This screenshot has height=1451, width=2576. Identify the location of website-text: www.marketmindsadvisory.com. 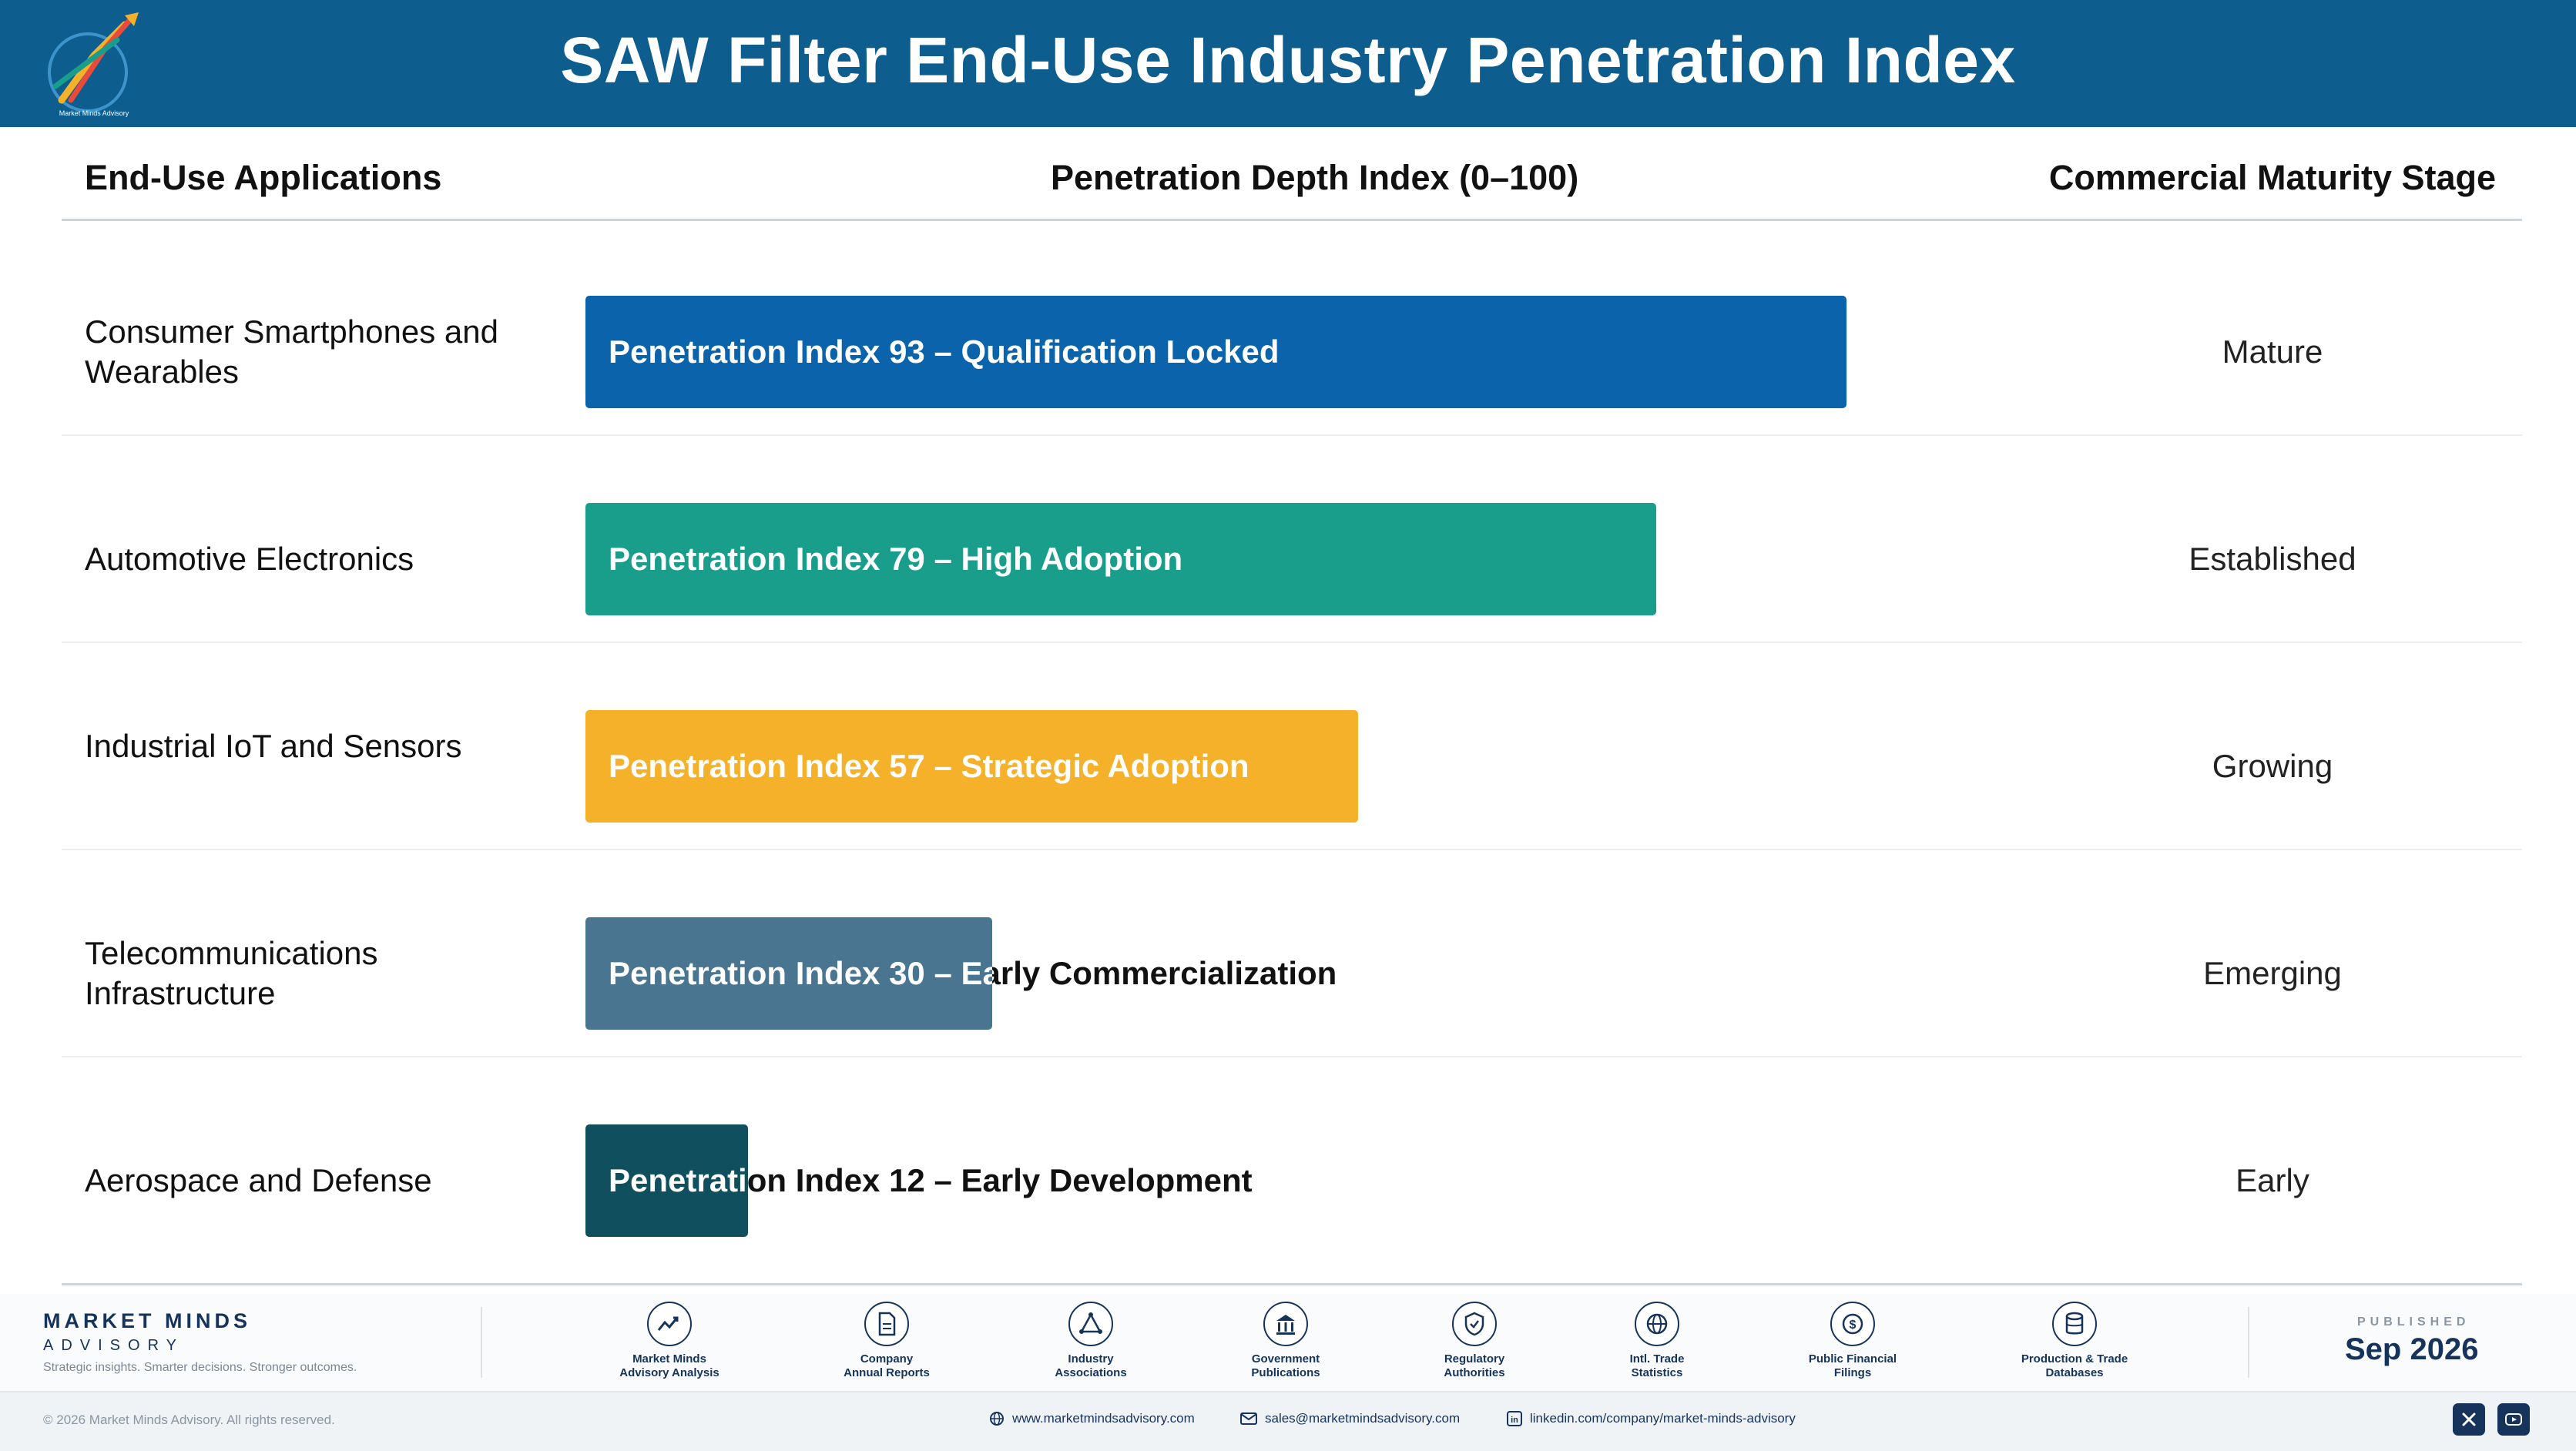
(1103, 1418).